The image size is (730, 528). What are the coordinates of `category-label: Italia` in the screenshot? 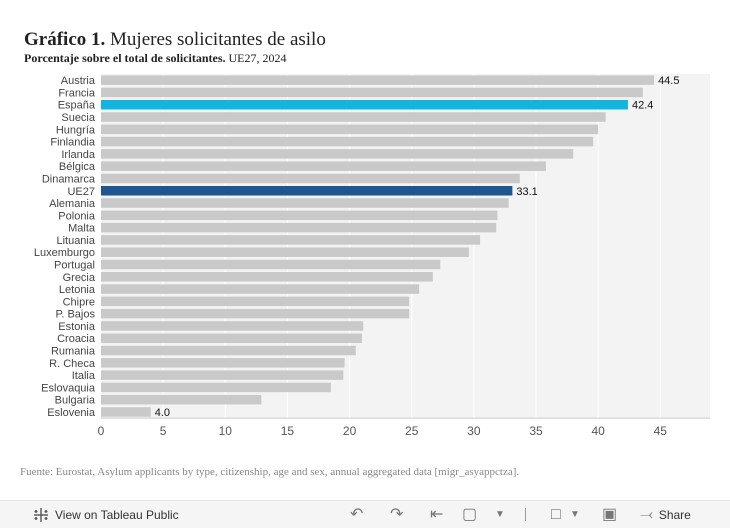 It's located at (84, 376).